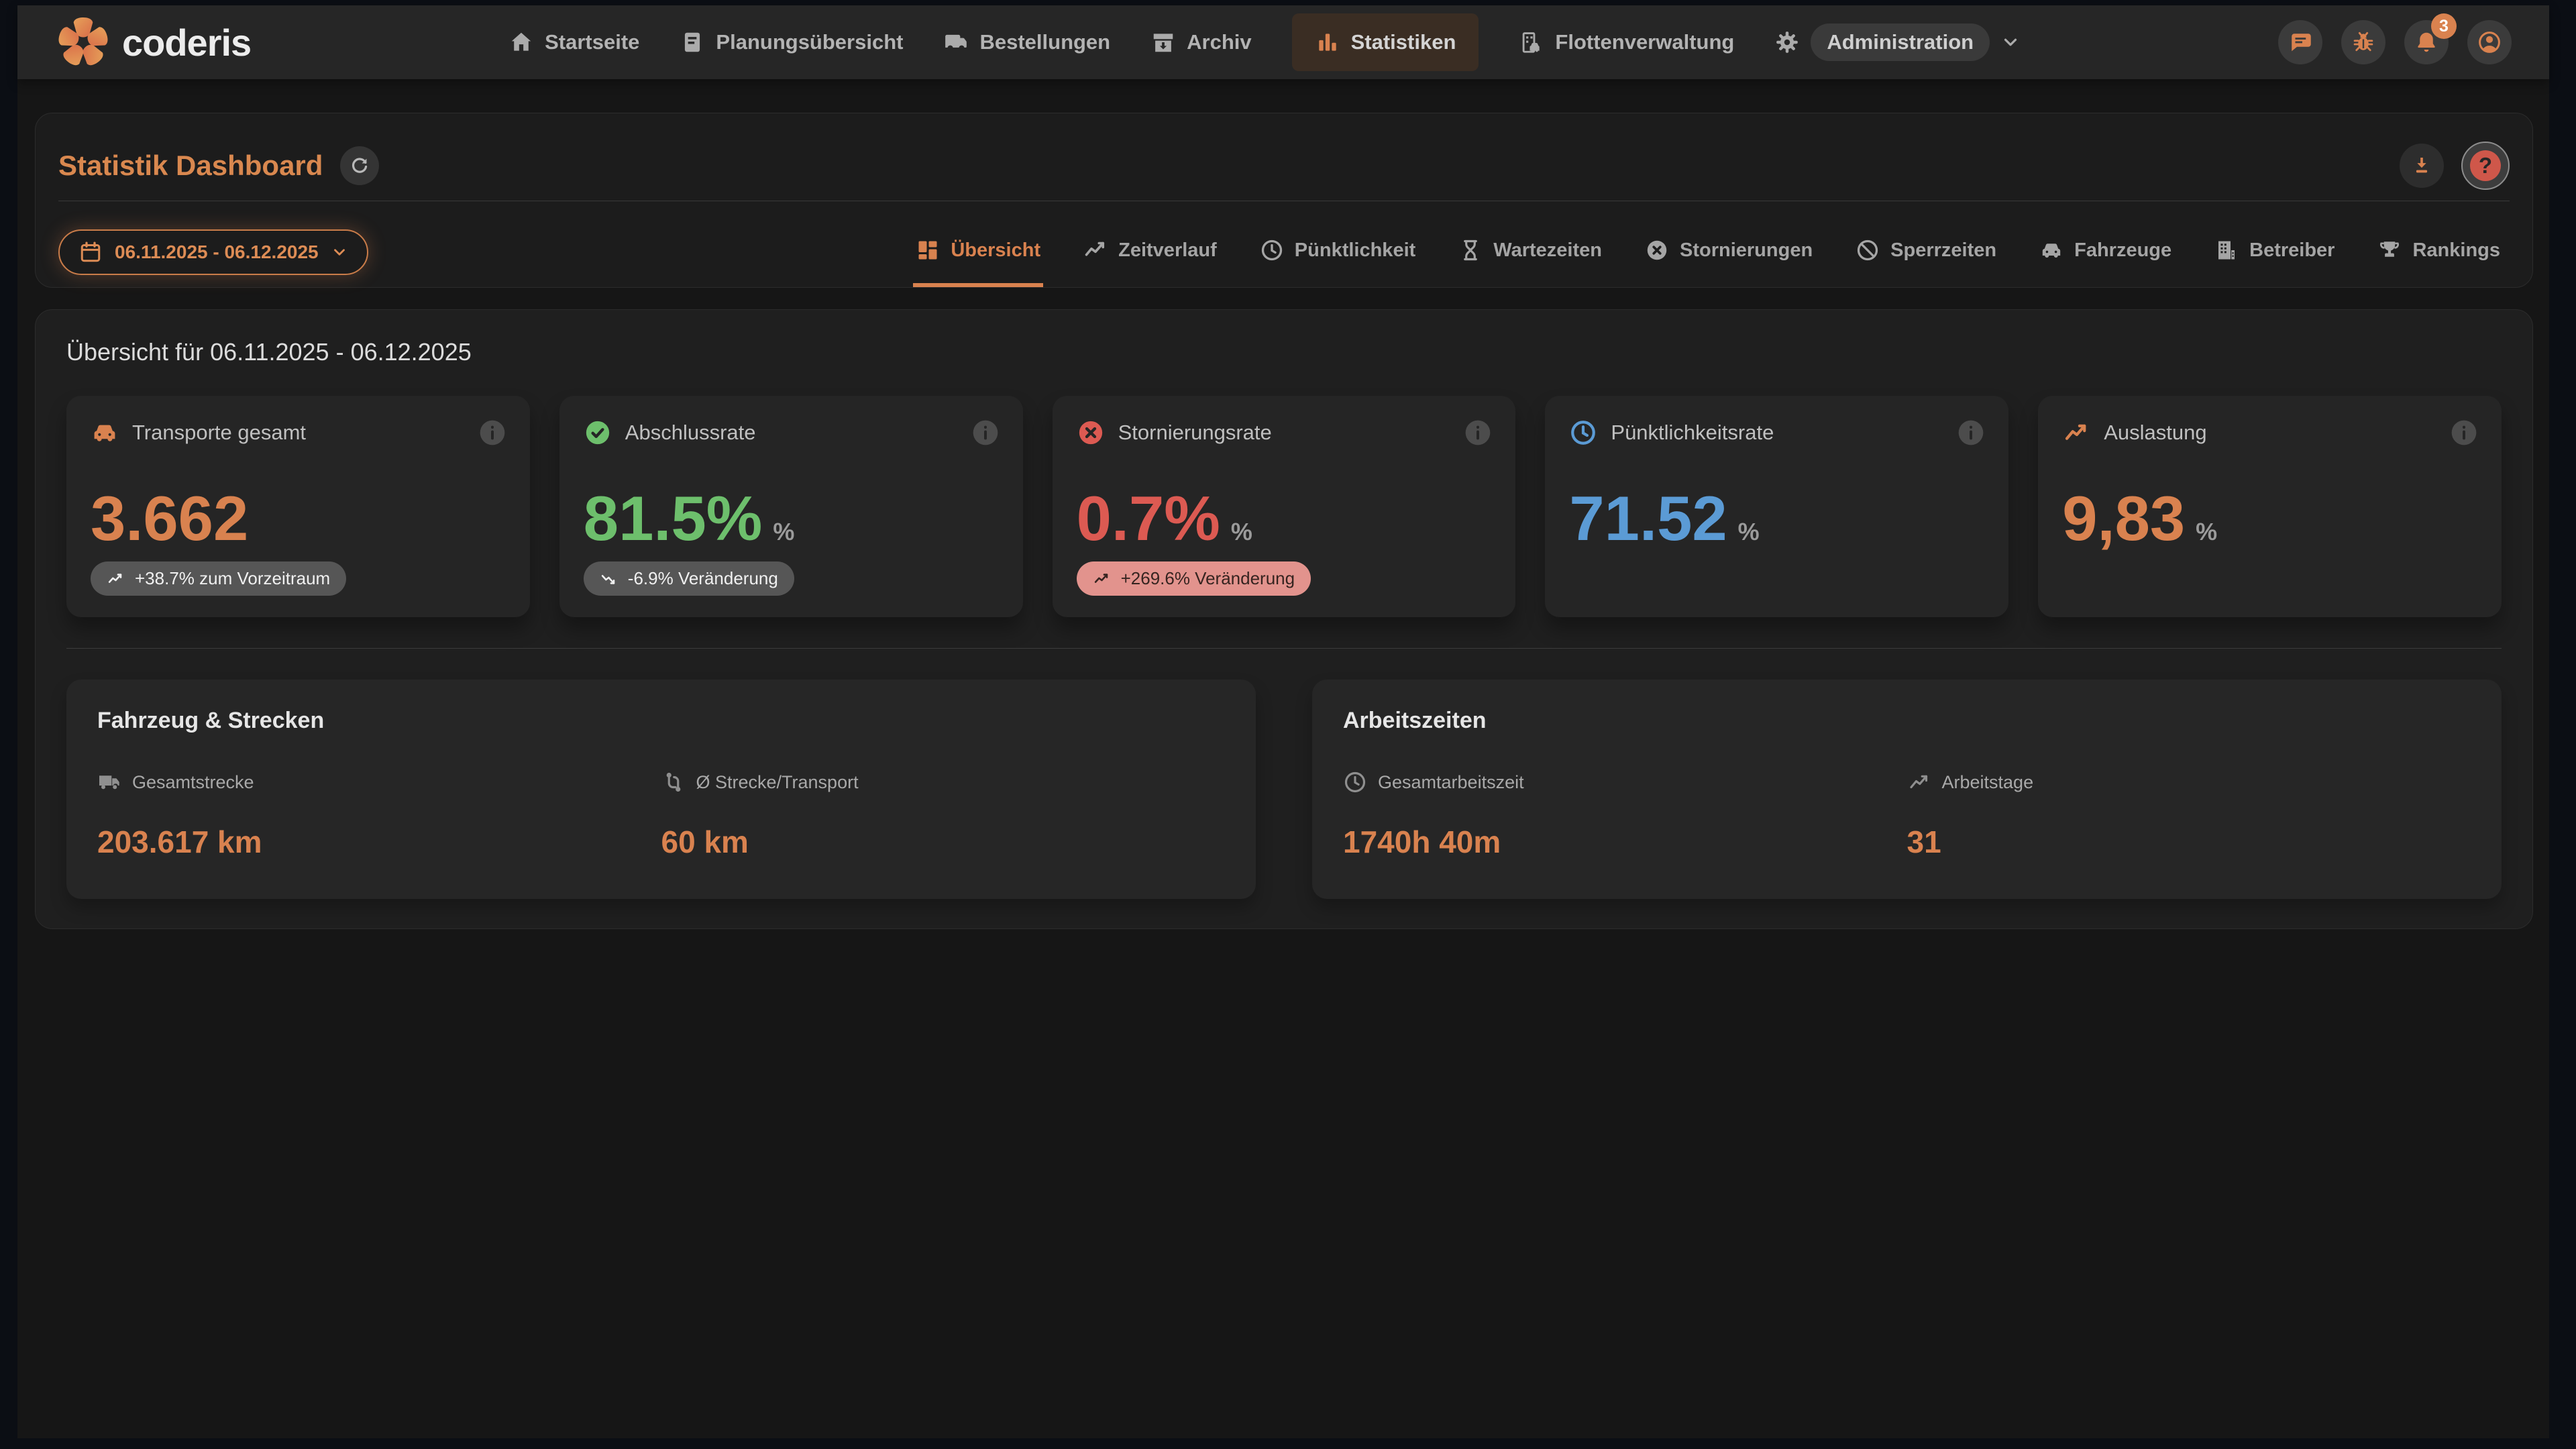 This screenshot has height=1449, width=2576. Describe the element at coordinates (1530, 252) in the screenshot. I see `tab-wartezeiten: Wartezeiten` at that location.